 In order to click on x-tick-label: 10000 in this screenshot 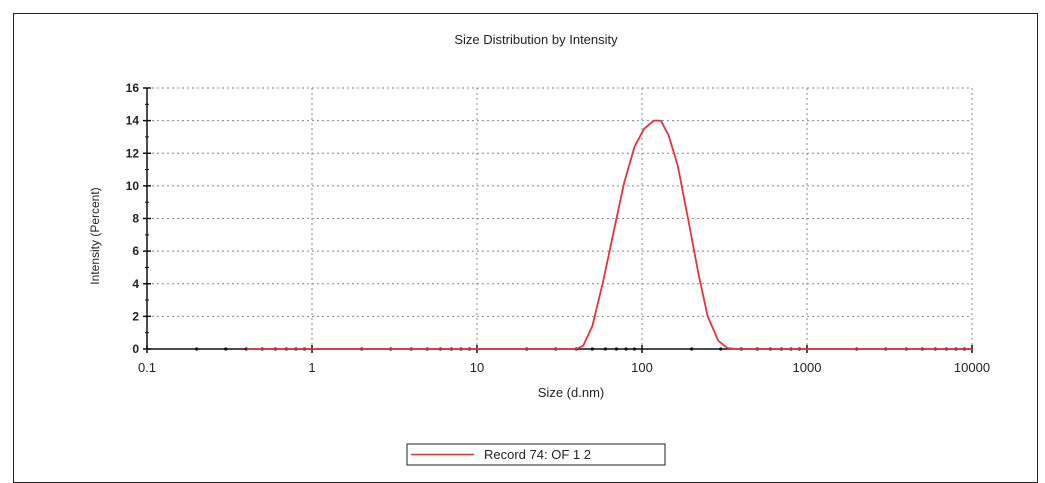, I will do `click(972, 367)`.